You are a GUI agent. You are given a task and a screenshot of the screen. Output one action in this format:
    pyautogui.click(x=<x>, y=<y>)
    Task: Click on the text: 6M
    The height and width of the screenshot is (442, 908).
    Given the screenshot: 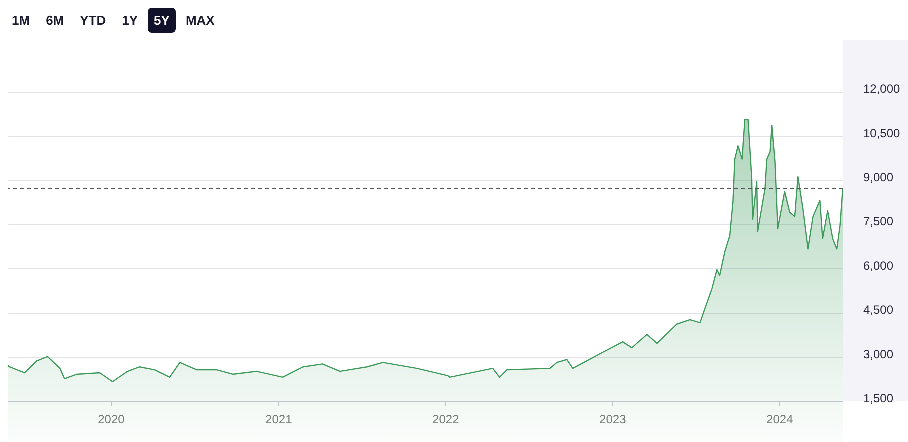 What is the action you would take?
    pyautogui.click(x=55, y=21)
    